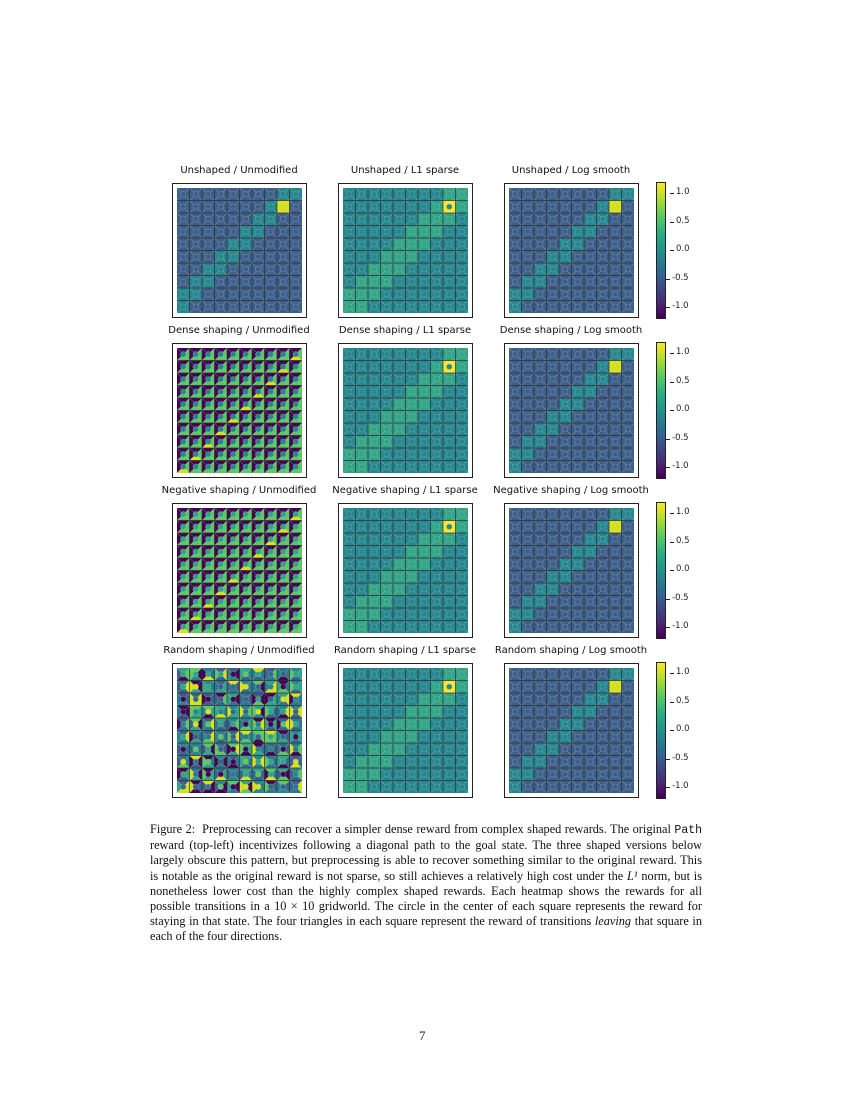 The image size is (850, 1100). Describe the element at coordinates (571, 490) in the screenshot. I see `panel-title: Negative shaping / Log smooth` at that location.